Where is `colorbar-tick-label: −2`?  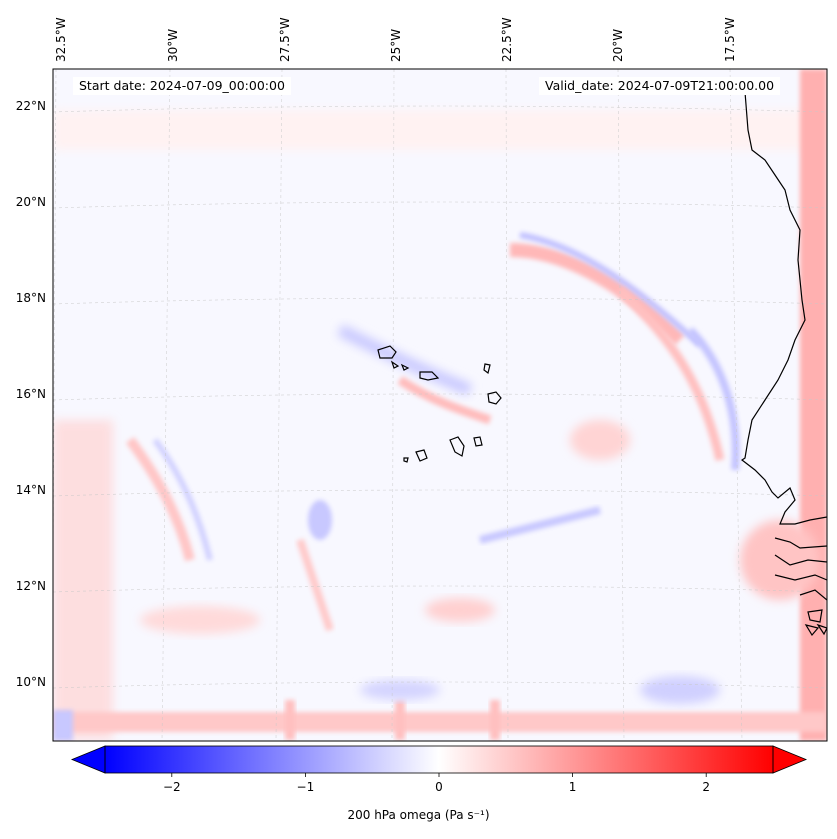
colorbar-tick-label: −2 is located at coordinates (171, 787).